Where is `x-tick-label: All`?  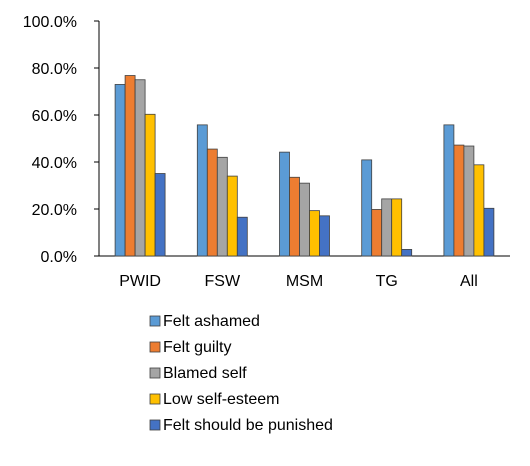 x-tick-label: All is located at coordinates (469, 281).